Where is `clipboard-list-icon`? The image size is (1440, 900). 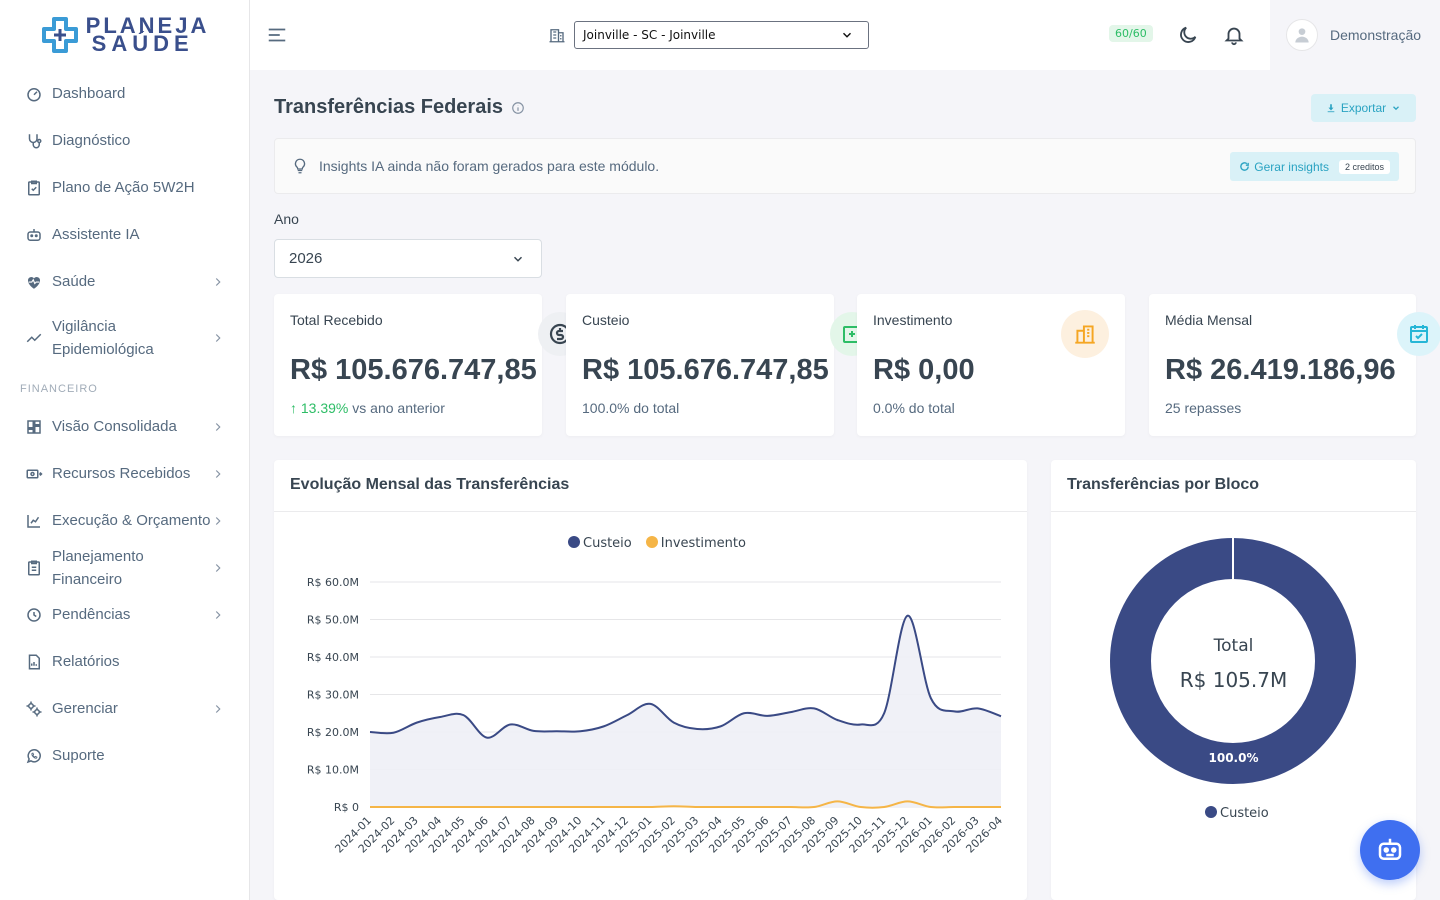 clipboard-list-icon is located at coordinates (34, 568).